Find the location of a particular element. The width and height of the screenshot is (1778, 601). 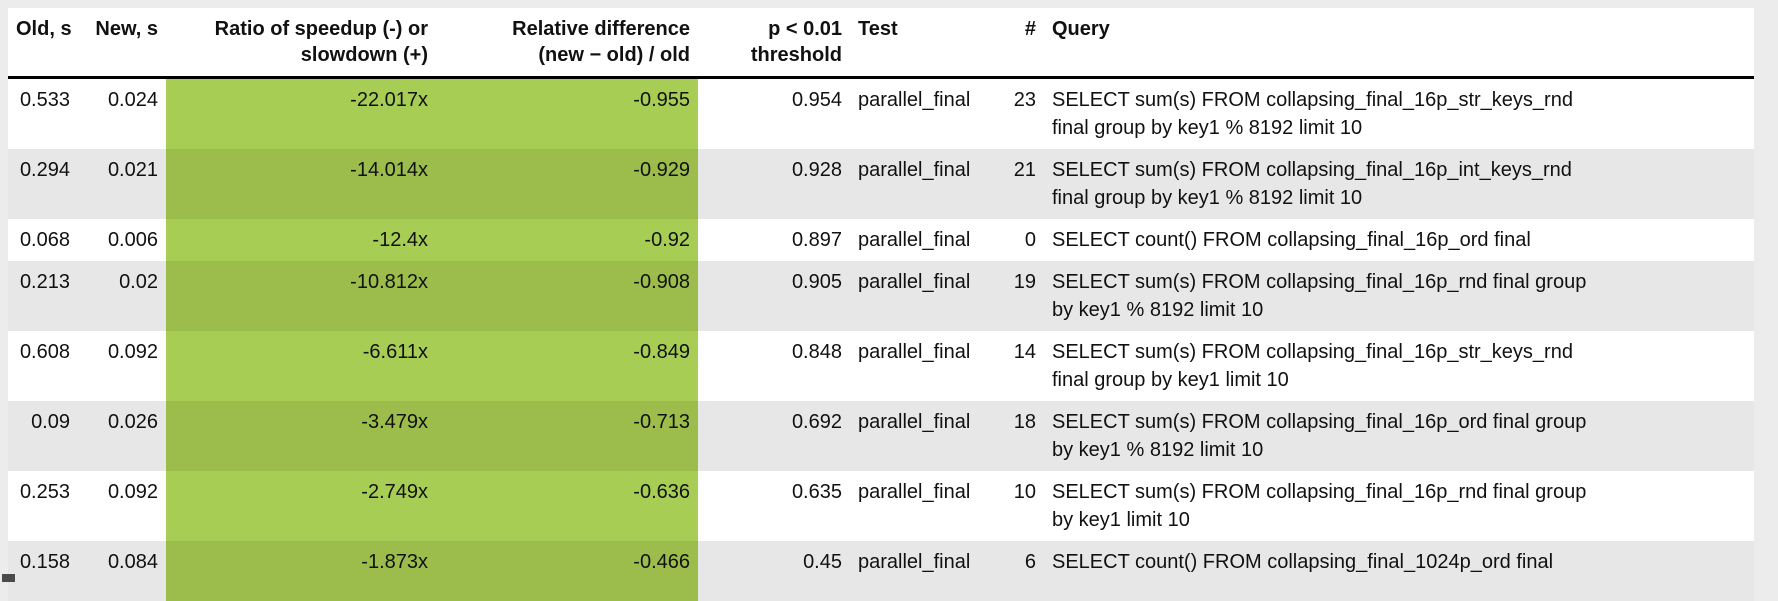

cell-relative-difference: -0.929 is located at coordinates (567, 184).